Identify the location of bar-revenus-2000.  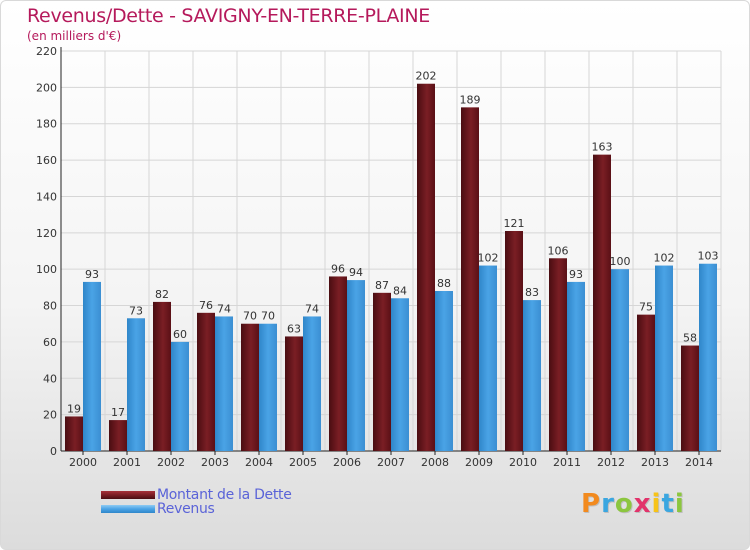
(92, 366).